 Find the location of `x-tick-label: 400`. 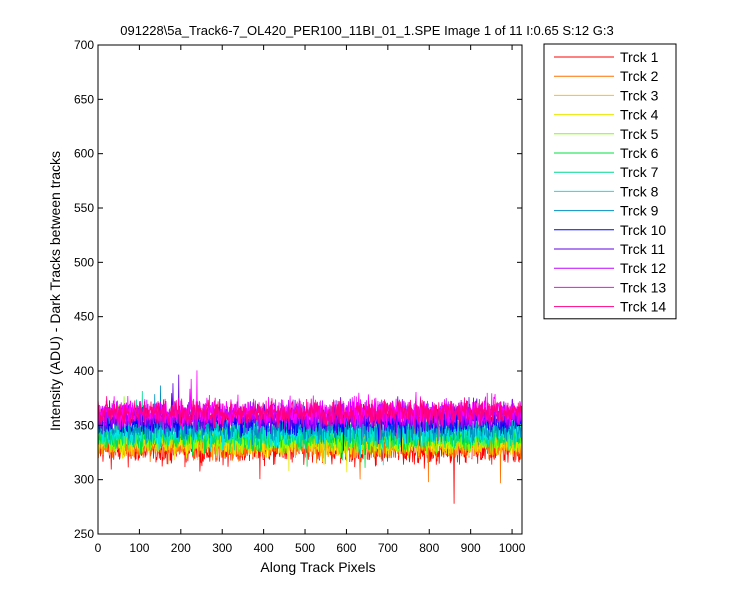

x-tick-label: 400 is located at coordinates (264, 548).